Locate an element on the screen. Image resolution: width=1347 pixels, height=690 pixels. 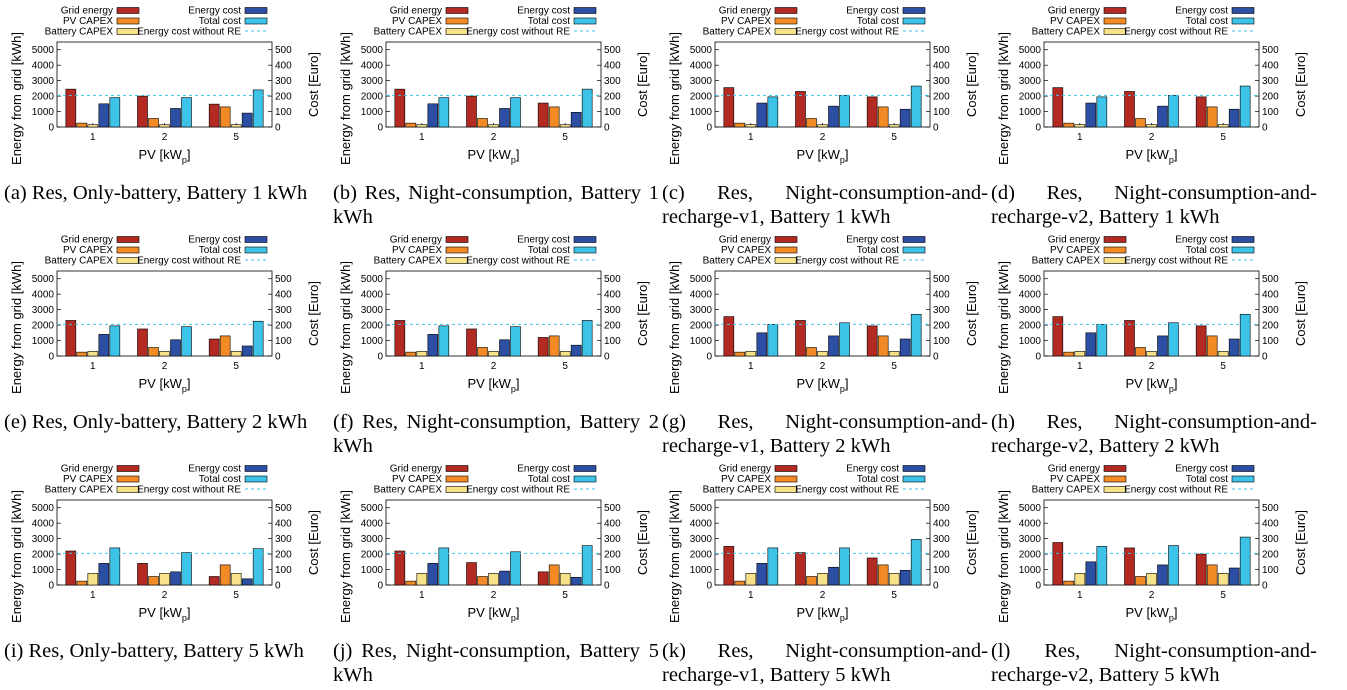
x-tick-label: 5 is located at coordinates (894, 595).